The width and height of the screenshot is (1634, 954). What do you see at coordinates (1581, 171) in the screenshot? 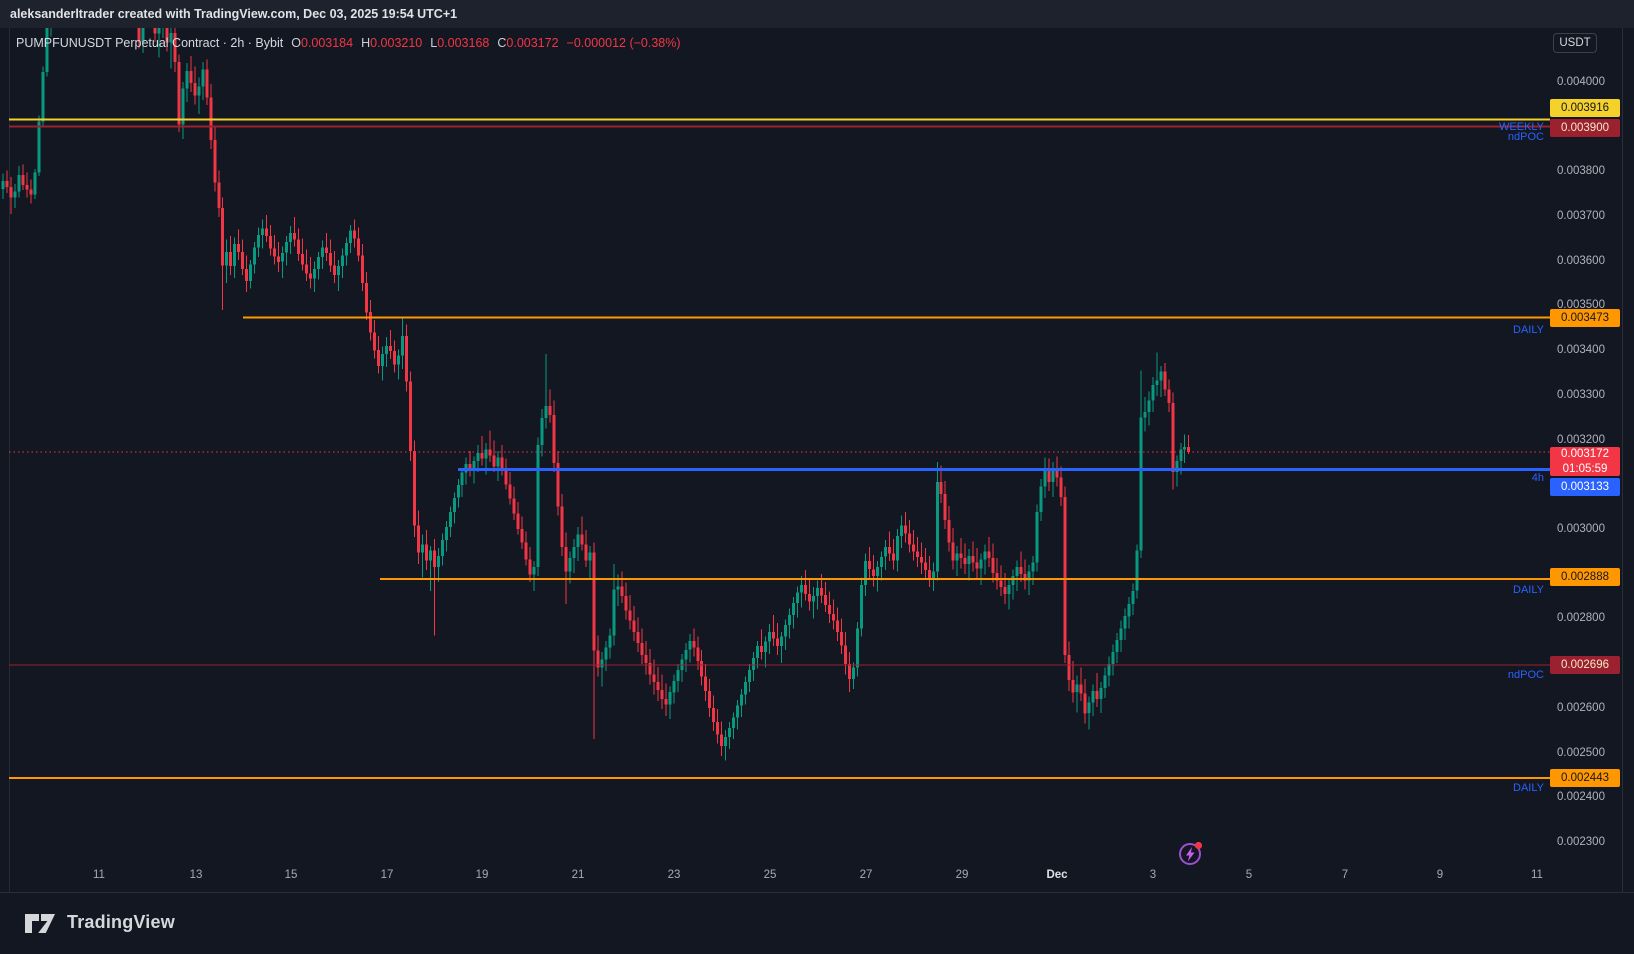
I see `price-tick: 0.003800` at bounding box center [1581, 171].